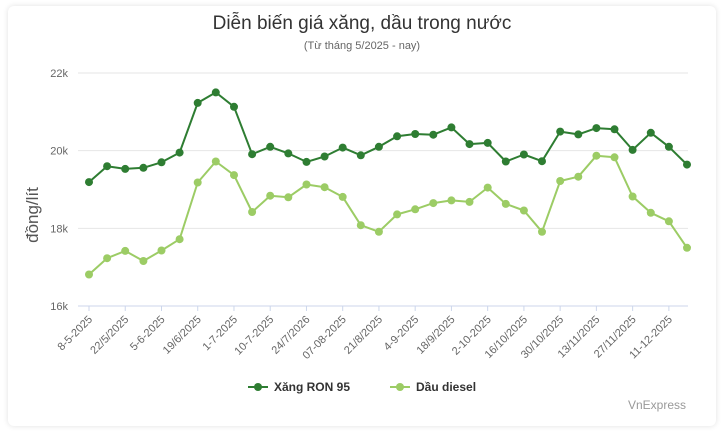 Image resolution: width=724 pixels, height=433 pixels. I want to click on legend: Xăng RON 95 Dầu diesel, so click(362, 387).